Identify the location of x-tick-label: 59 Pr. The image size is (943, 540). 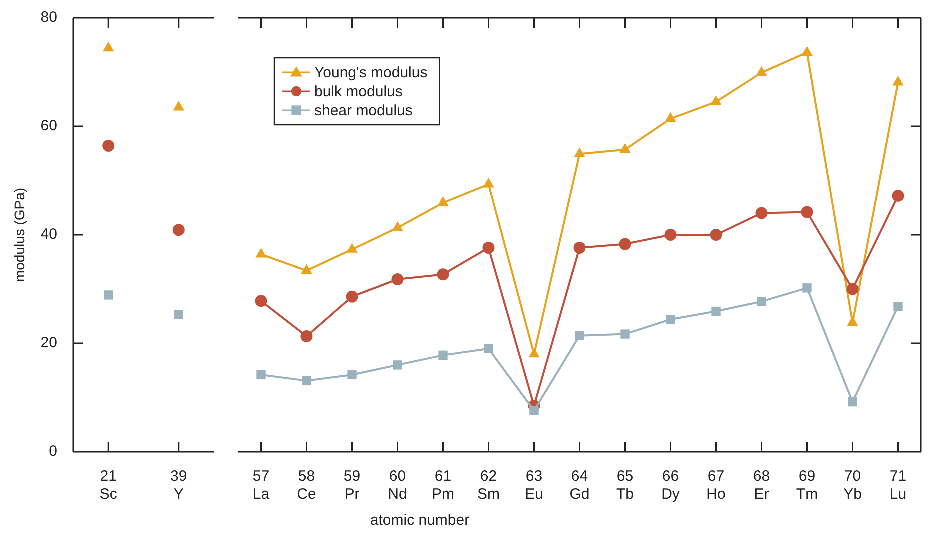
(352, 486).